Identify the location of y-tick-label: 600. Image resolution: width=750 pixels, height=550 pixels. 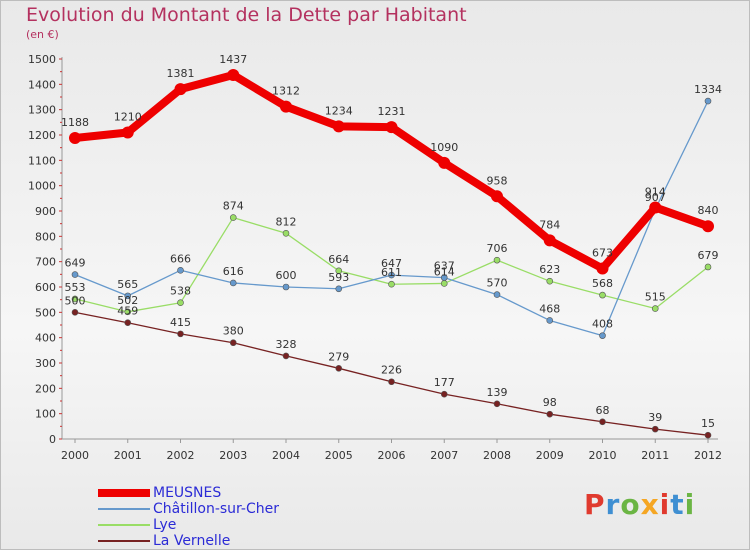
(45, 287).